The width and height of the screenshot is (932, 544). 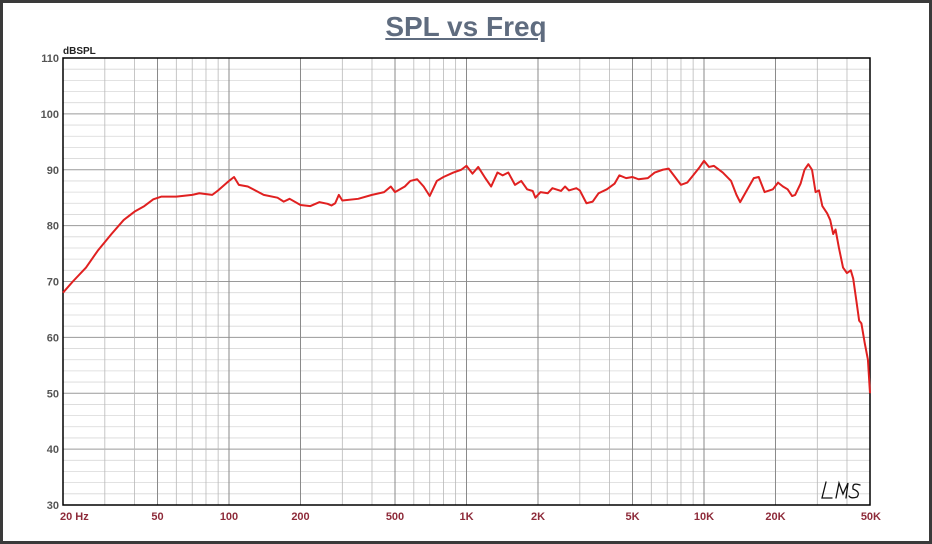 I want to click on lms-logo, so click(x=841, y=489).